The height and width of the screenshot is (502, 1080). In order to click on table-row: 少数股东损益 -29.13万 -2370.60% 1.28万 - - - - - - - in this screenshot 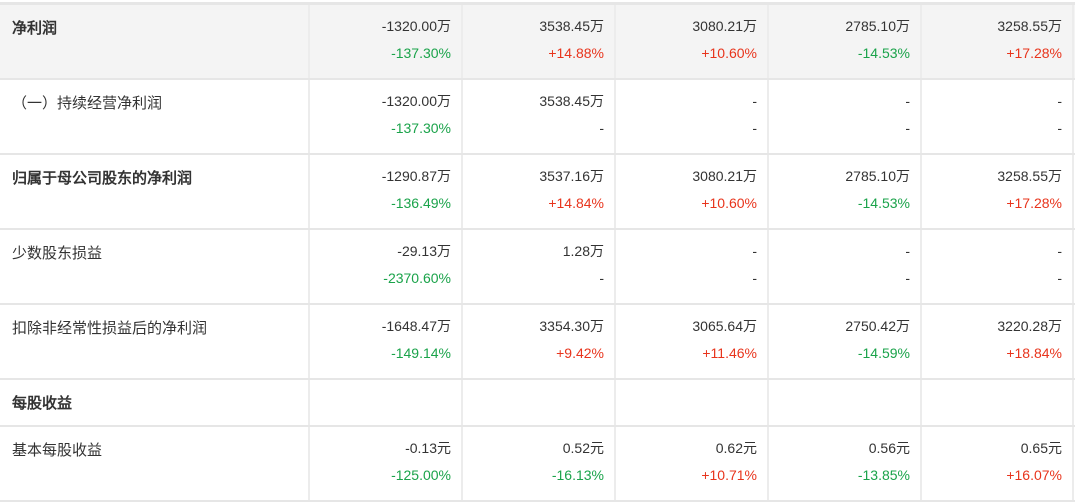, I will do `click(537, 267)`.